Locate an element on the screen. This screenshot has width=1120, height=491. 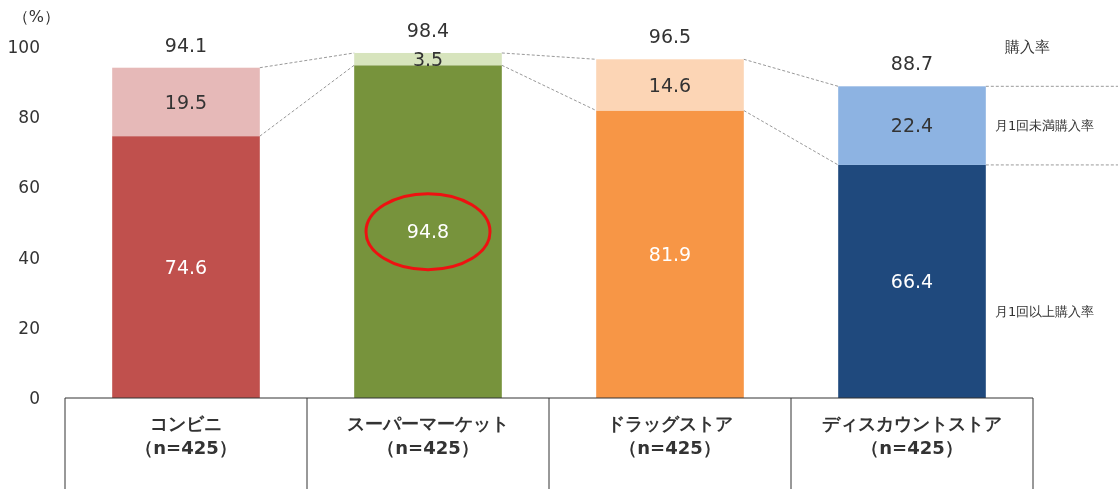
series-label: 月1回未満購入率 is located at coordinates (1045, 126).